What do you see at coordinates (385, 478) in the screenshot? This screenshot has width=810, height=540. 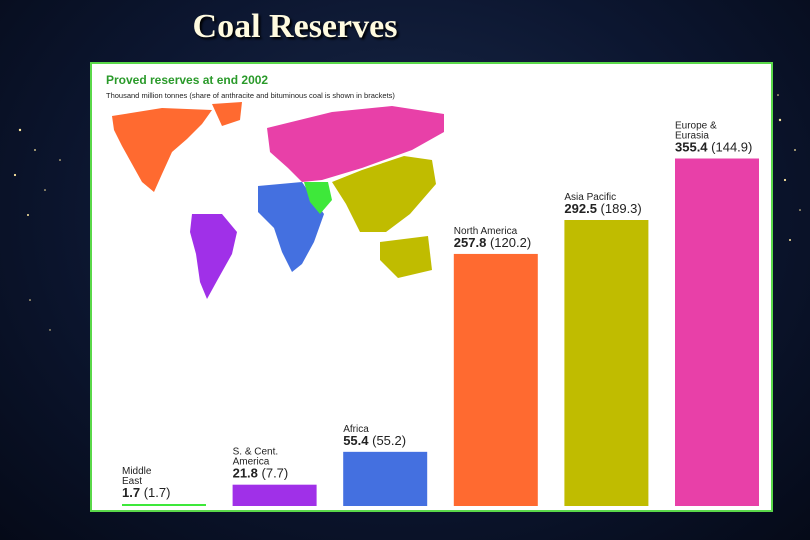 I see `bar-africa` at bounding box center [385, 478].